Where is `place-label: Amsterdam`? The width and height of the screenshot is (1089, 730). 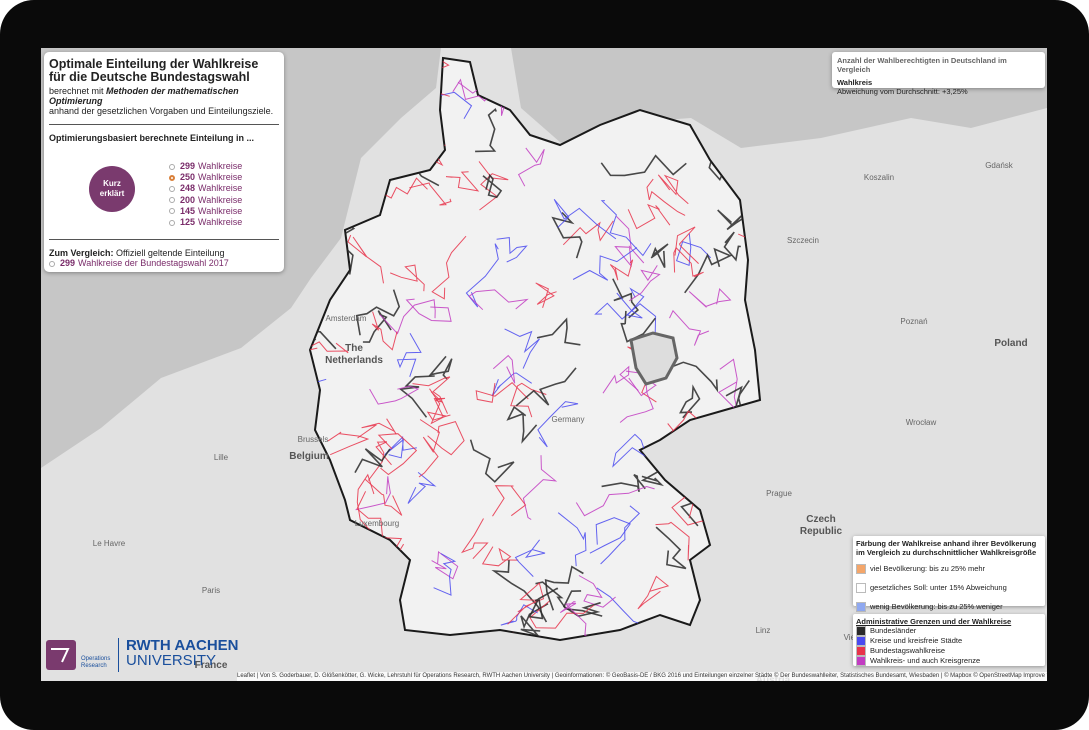
place-label: Amsterdam is located at coordinates (346, 318).